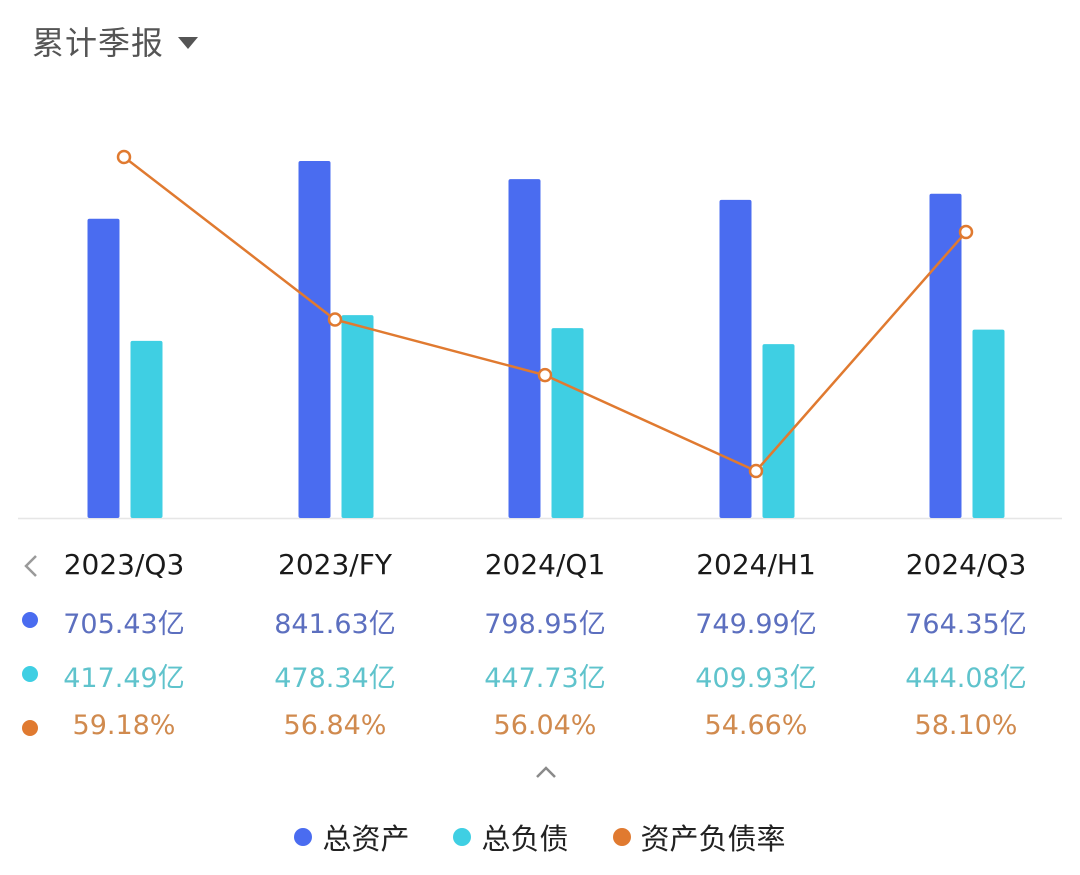 The height and width of the screenshot is (875, 1080). I want to click on legend-label: 资产负债率, so click(713, 839).